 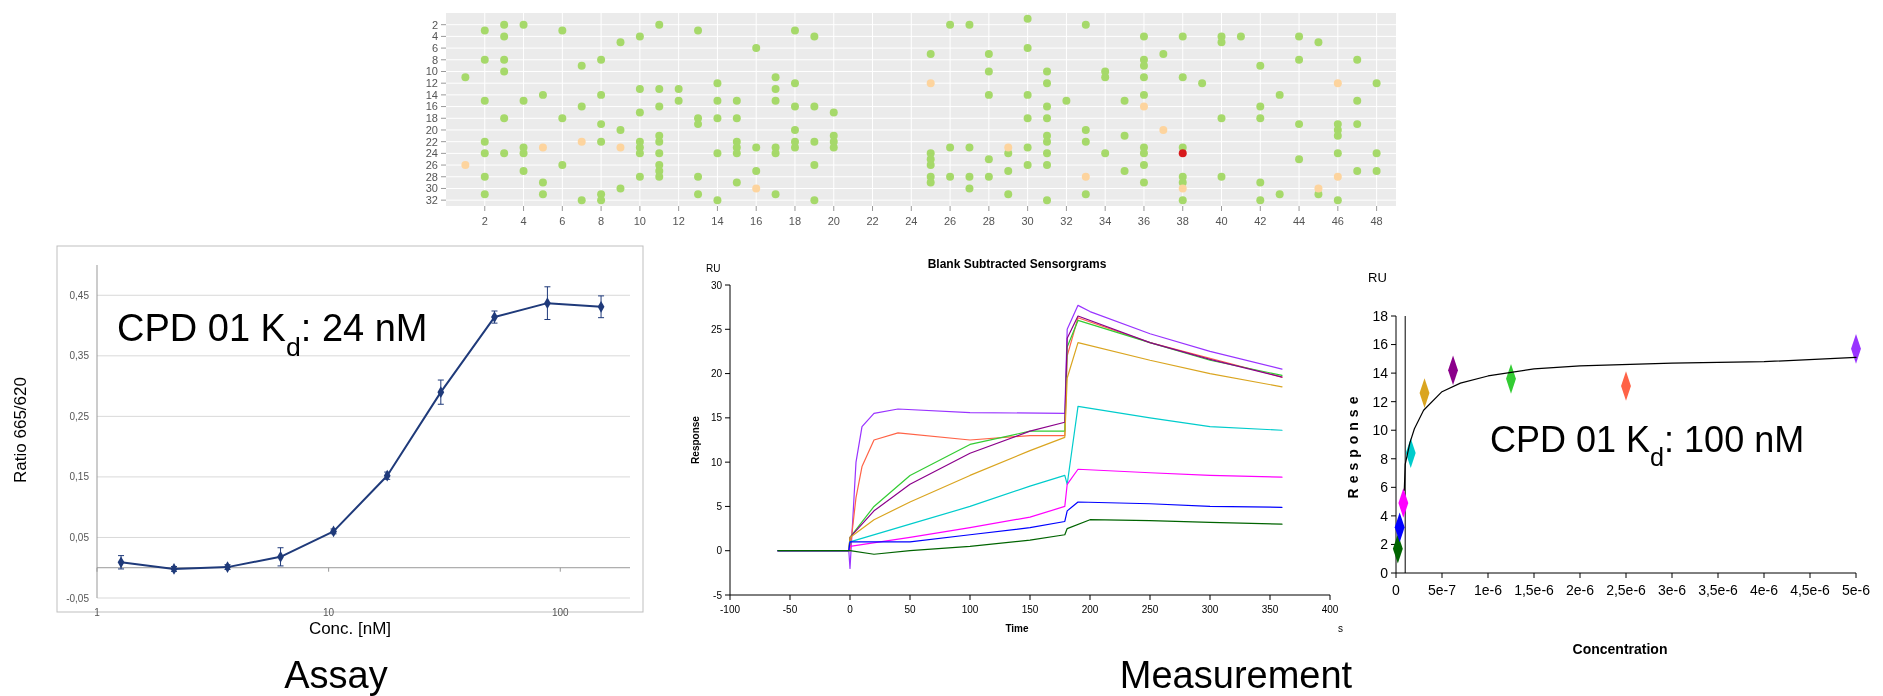 What do you see at coordinates (1299, 221) in the screenshot?
I see `x-tick-label: 44` at bounding box center [1299, 221].